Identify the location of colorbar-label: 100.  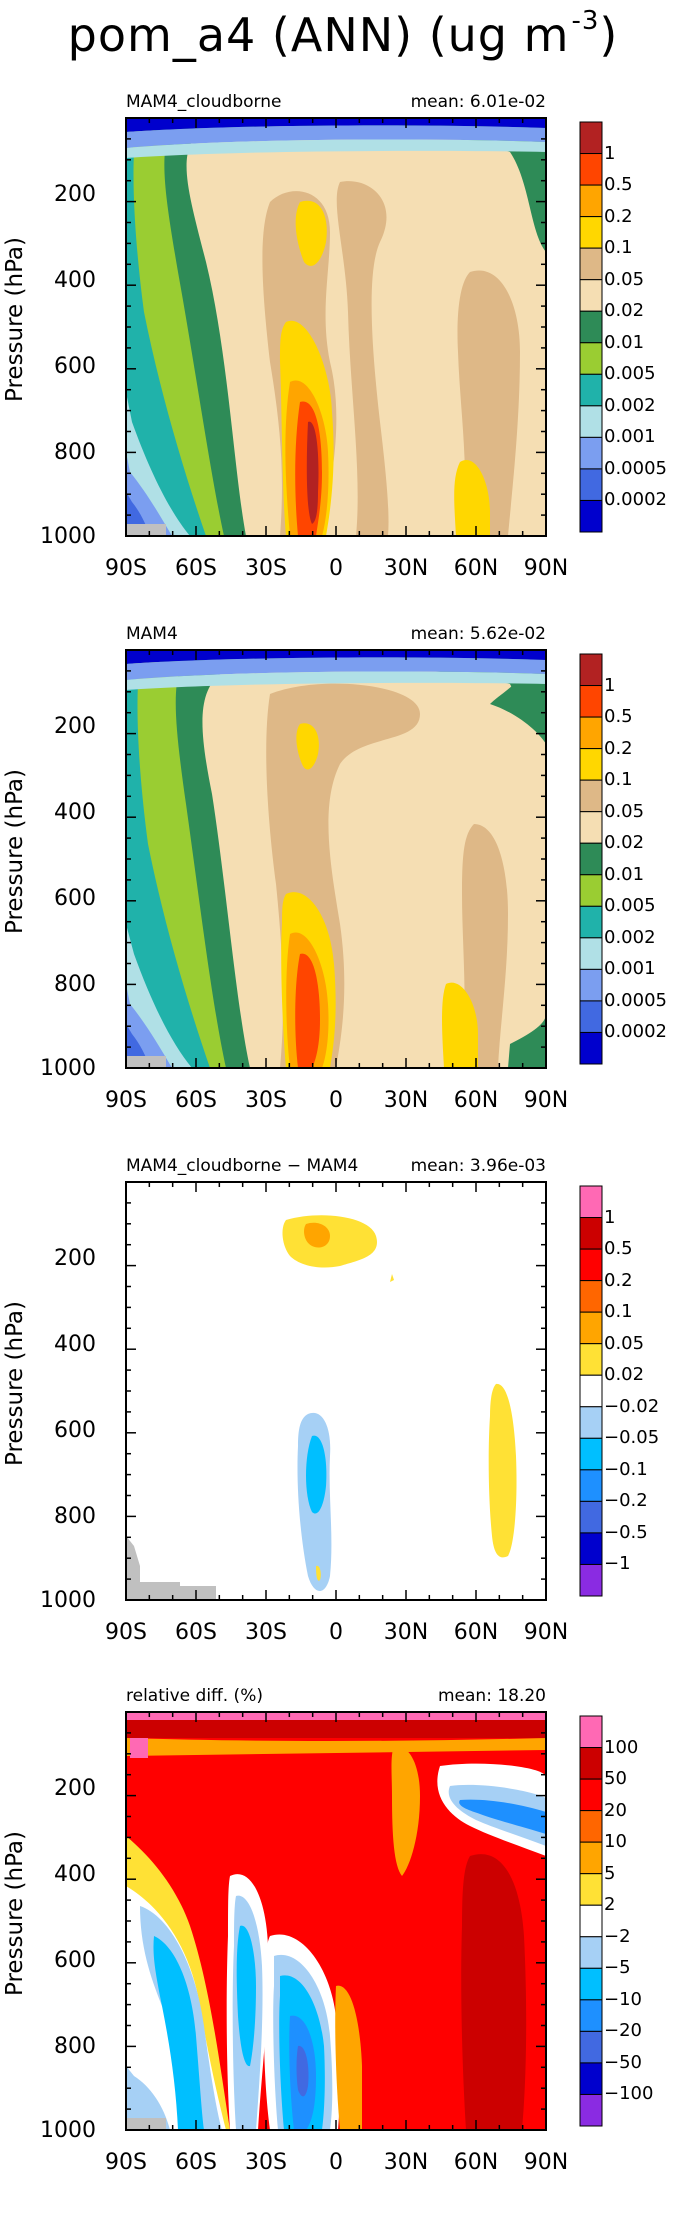
(621, 1747).